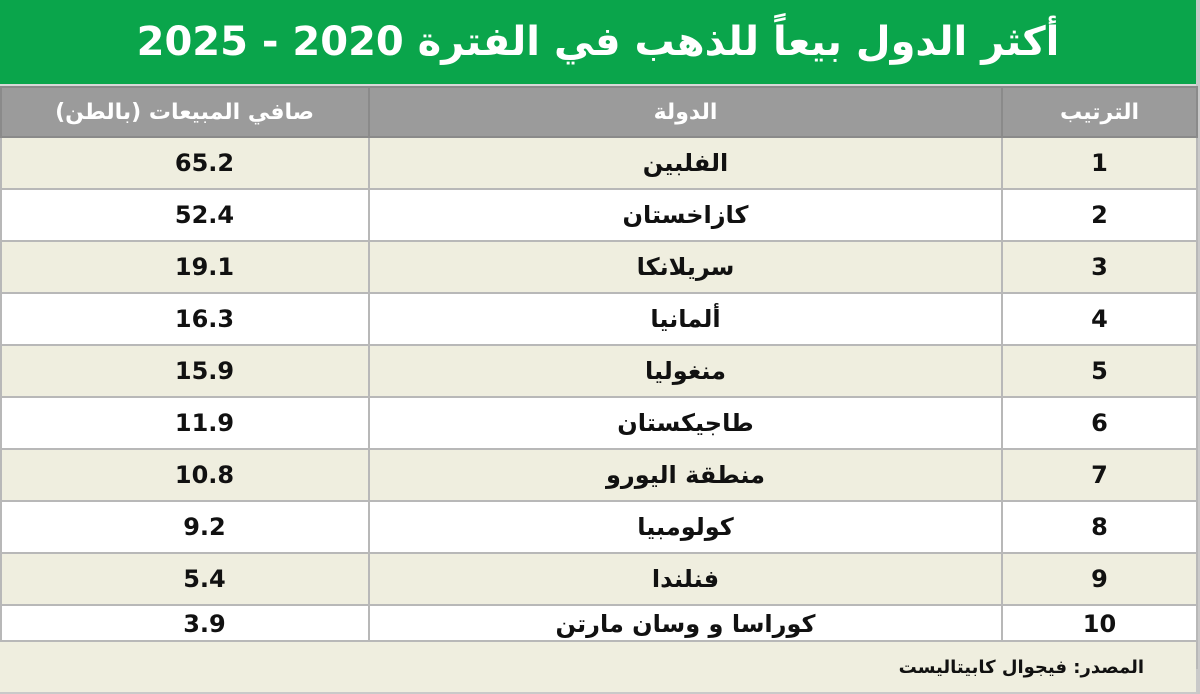 The image size is (1200, 694). I want to click on cell-country: منغوليا, so click(685, 371).